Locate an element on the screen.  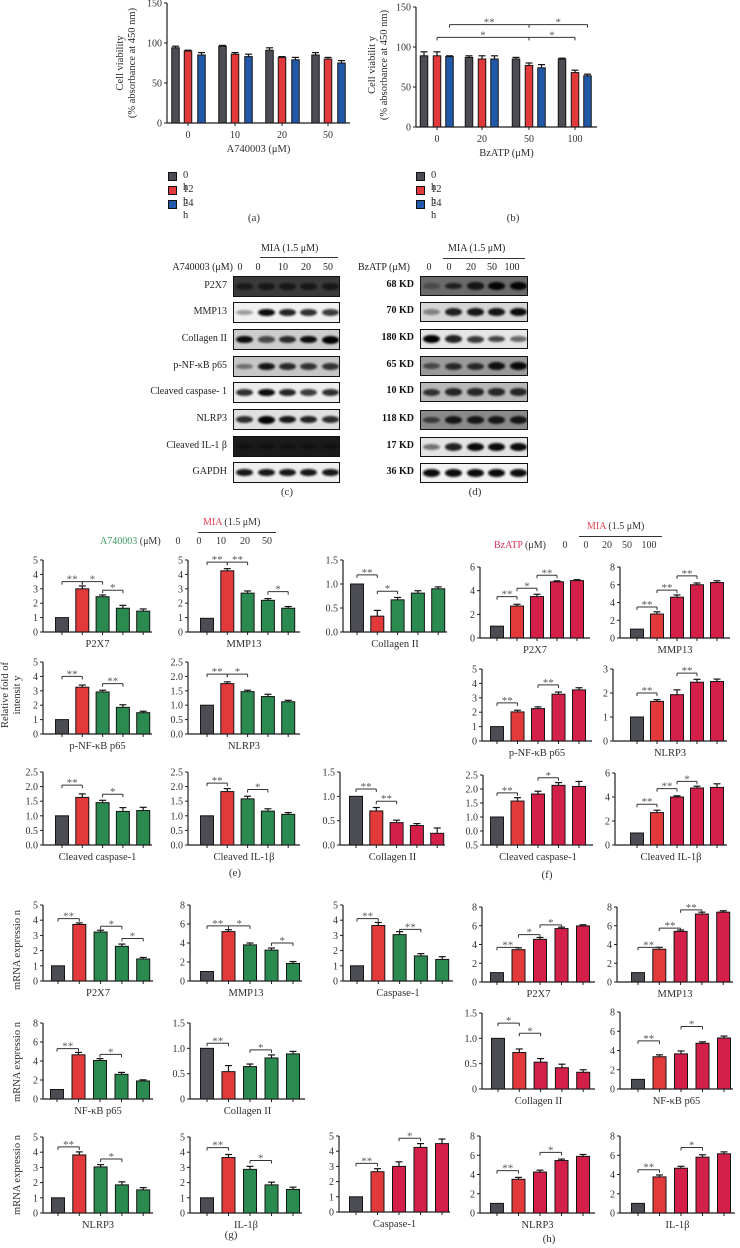
y-tick-label: 0.0 is located at coordinates (177, 846).